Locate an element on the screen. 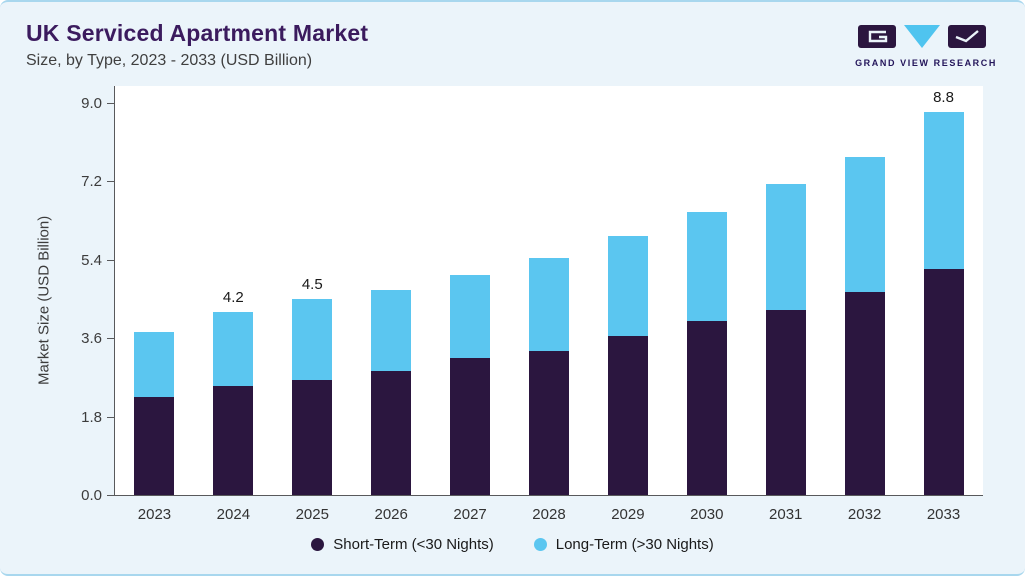  legend-item: Short-Term (<30 Nights) is located at coordinates (402, 544).